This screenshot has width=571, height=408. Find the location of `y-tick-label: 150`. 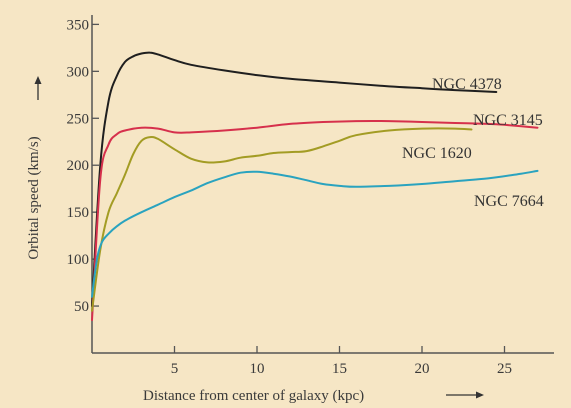

y-tick-label: 150 is located at coordinates (78, 213).